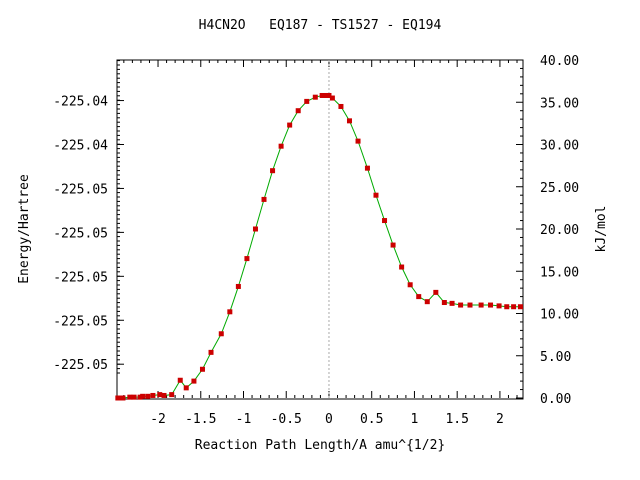 This screenshot has width=640, height=480. What do you see at coordinates (286, 419) in the screenshot?
I see `x-tick-label: -0.5` at bounding box center [286, 419].